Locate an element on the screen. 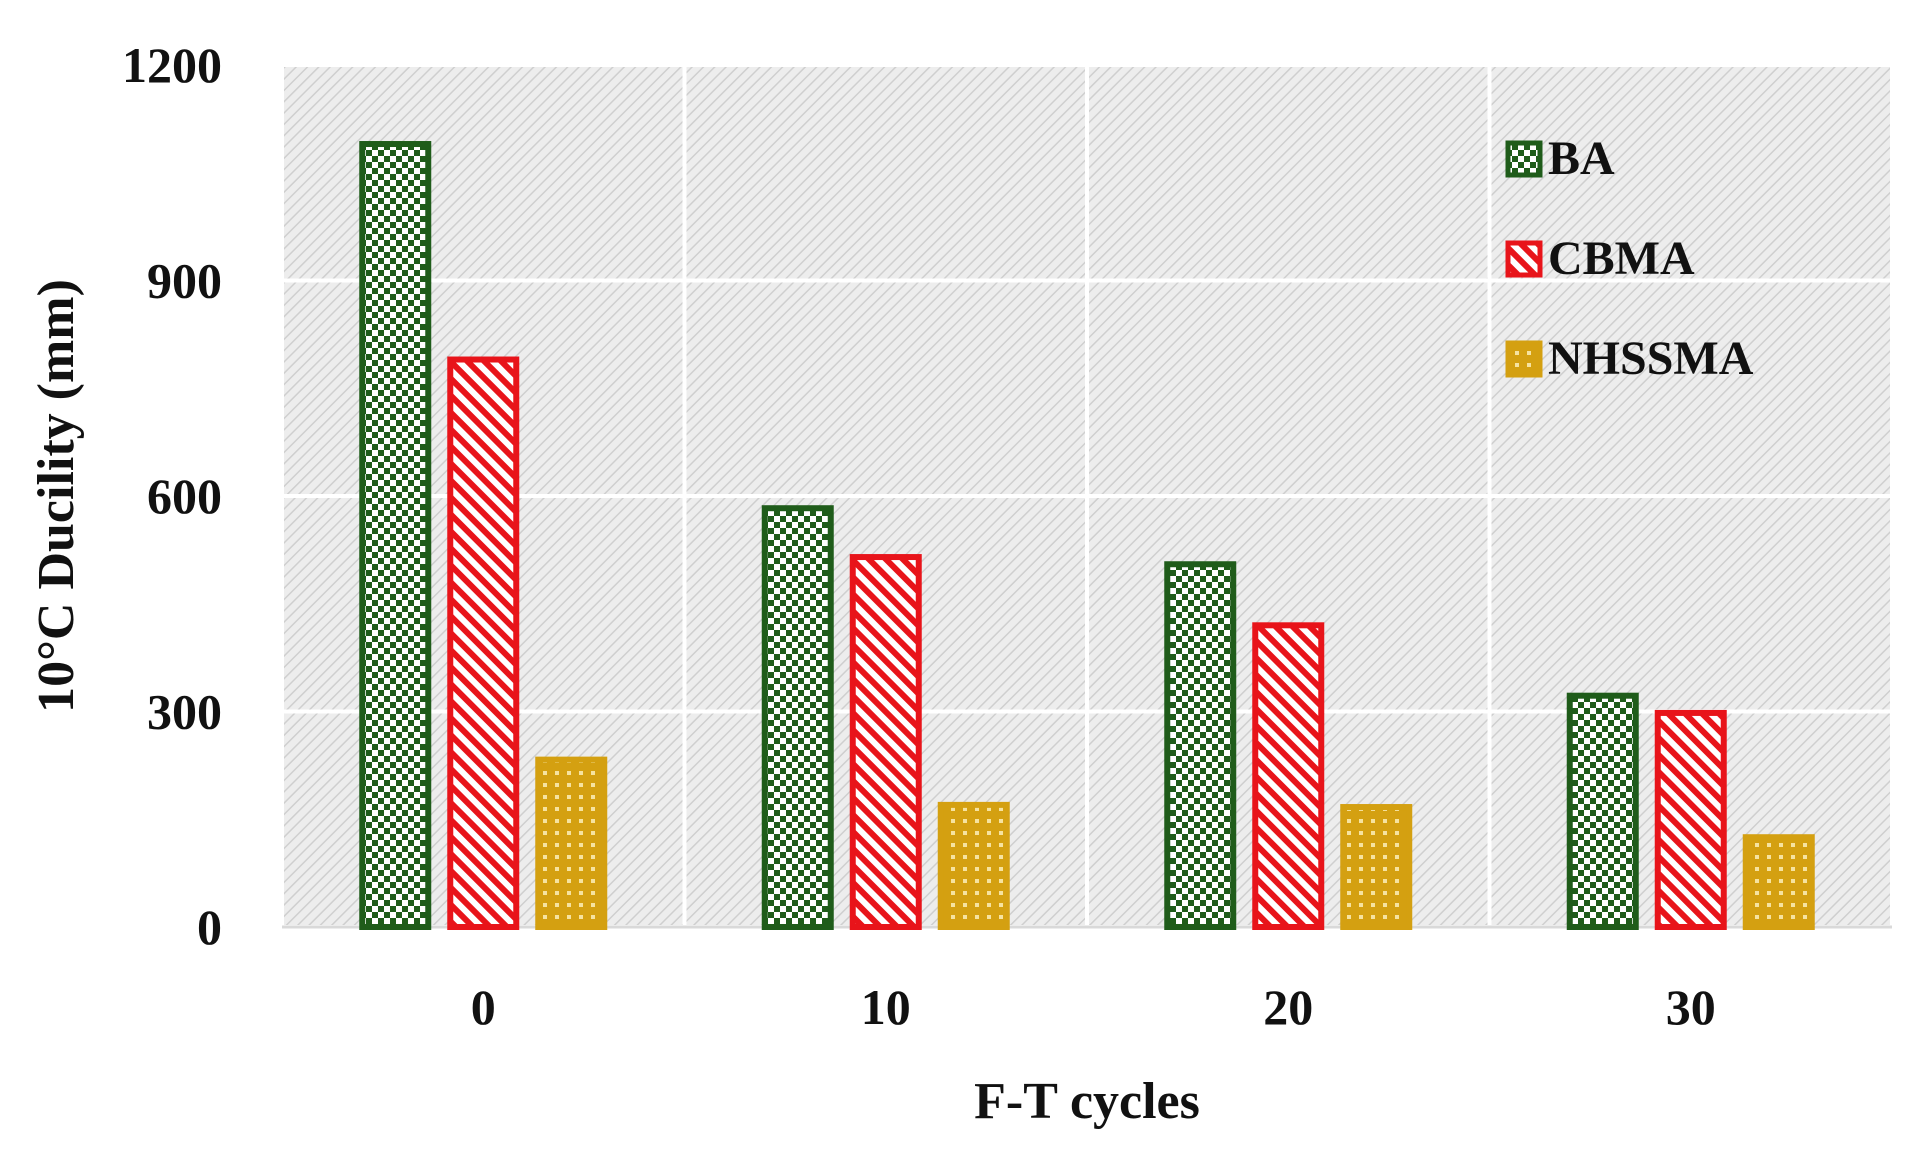  x-axis-ticks: 0 10 20 30 is located at coordinates (1093, 1007).